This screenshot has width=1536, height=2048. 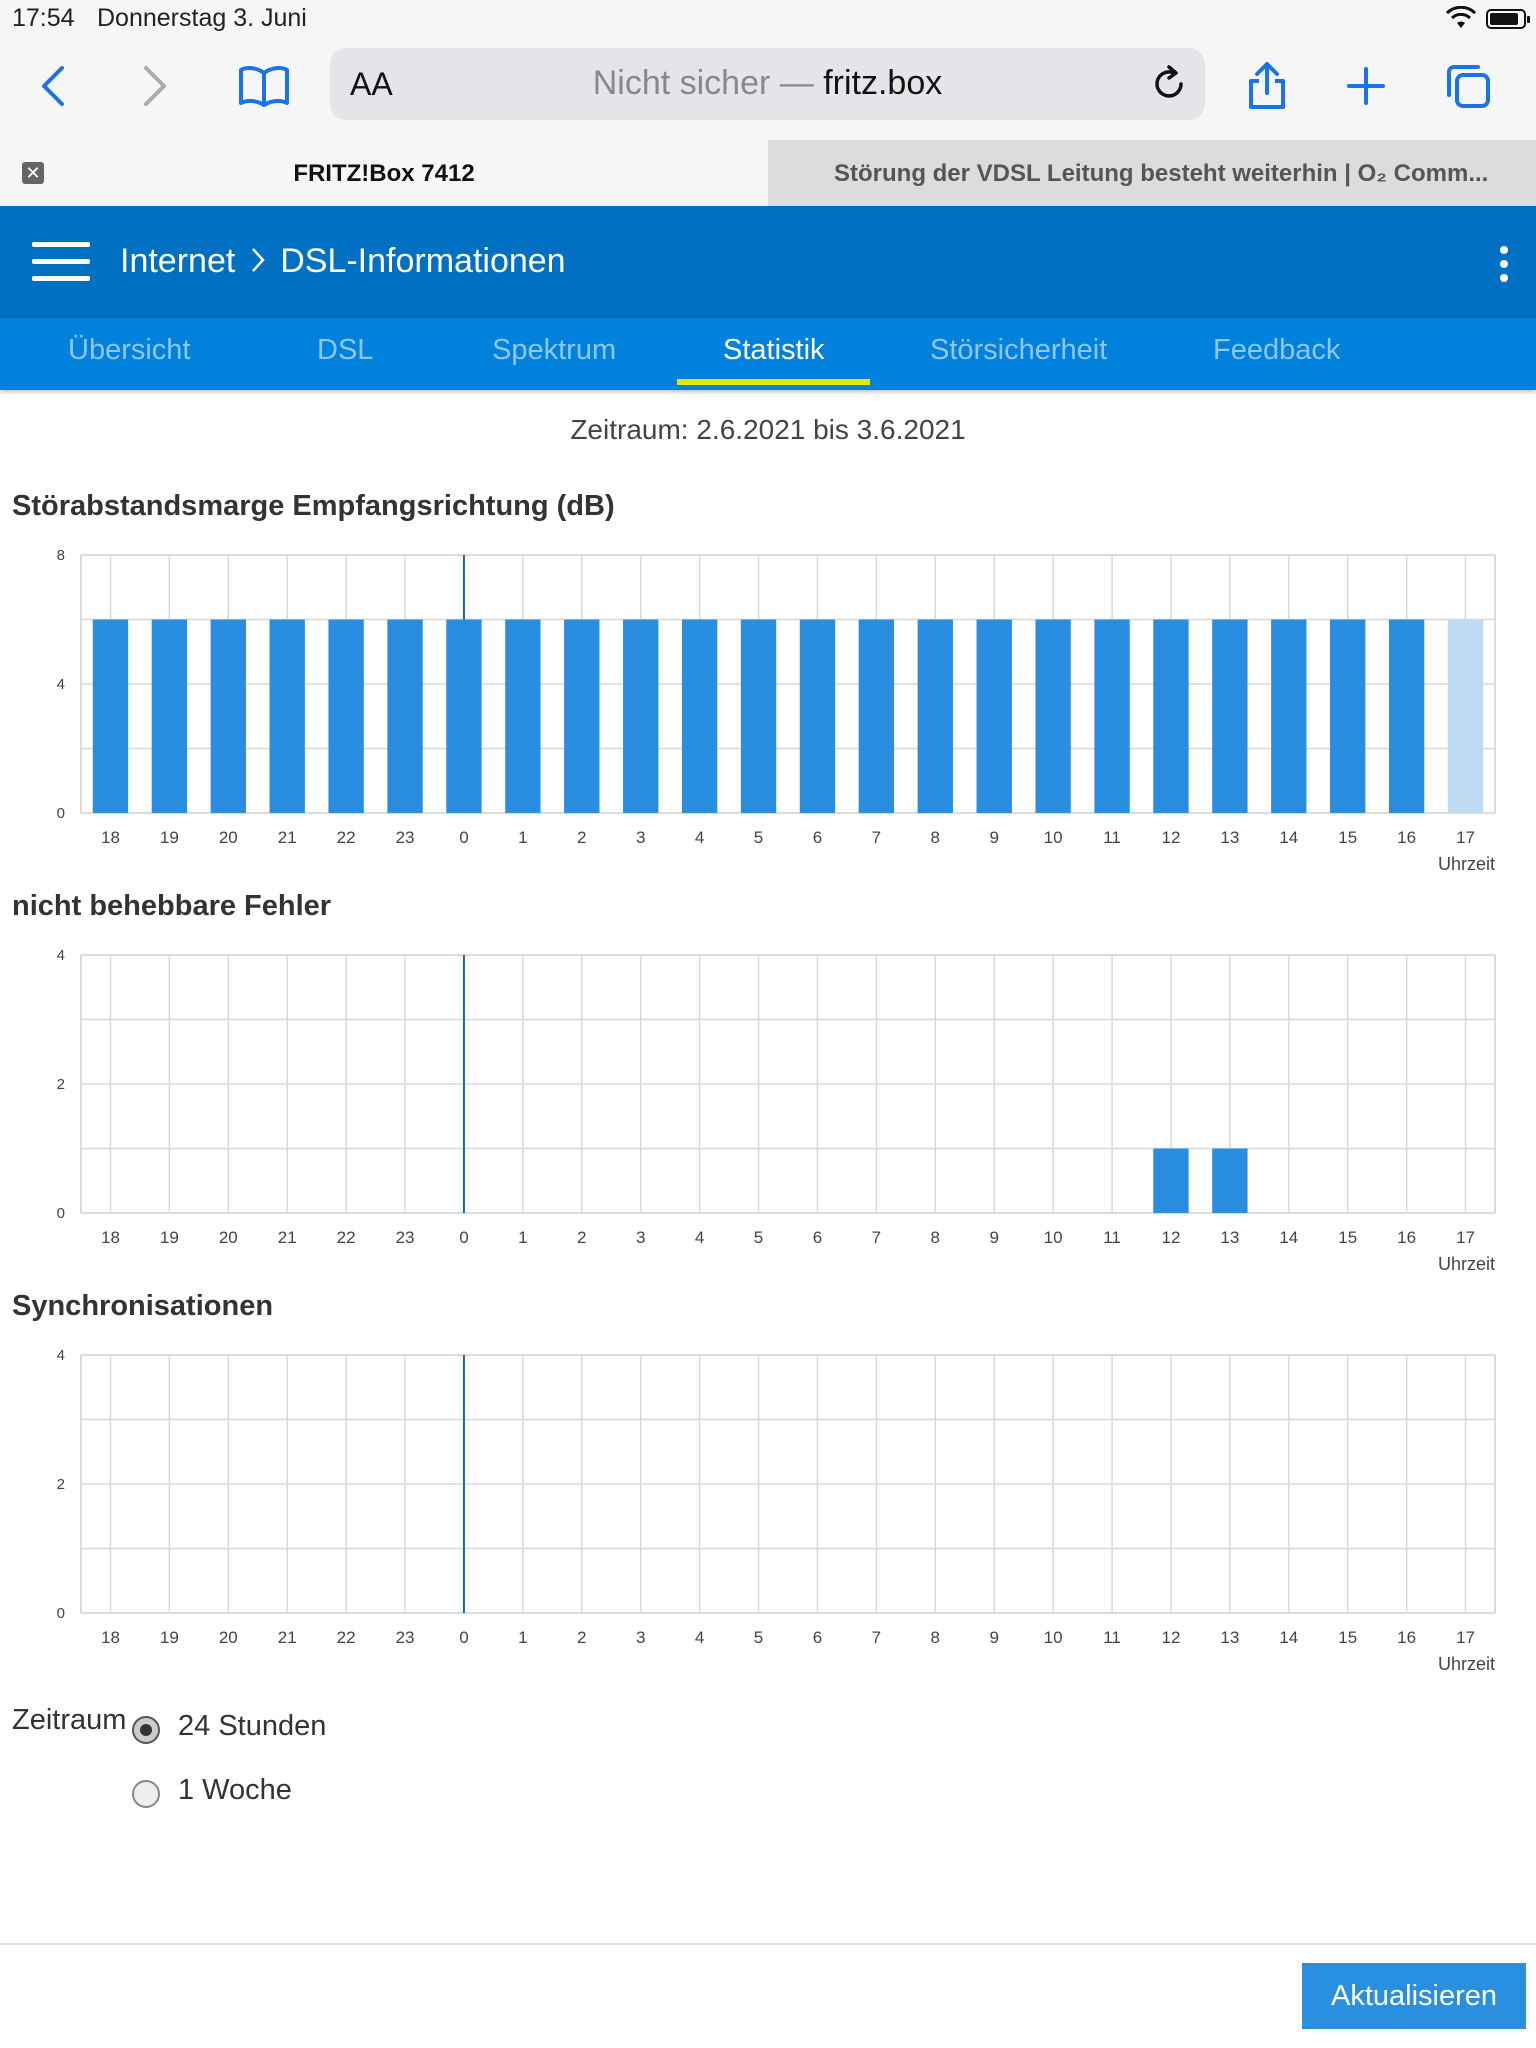 What do you see at coordinates (1169, 86) in the screenshot?
I see `reload-icon` at bounding box center [1169, 86].